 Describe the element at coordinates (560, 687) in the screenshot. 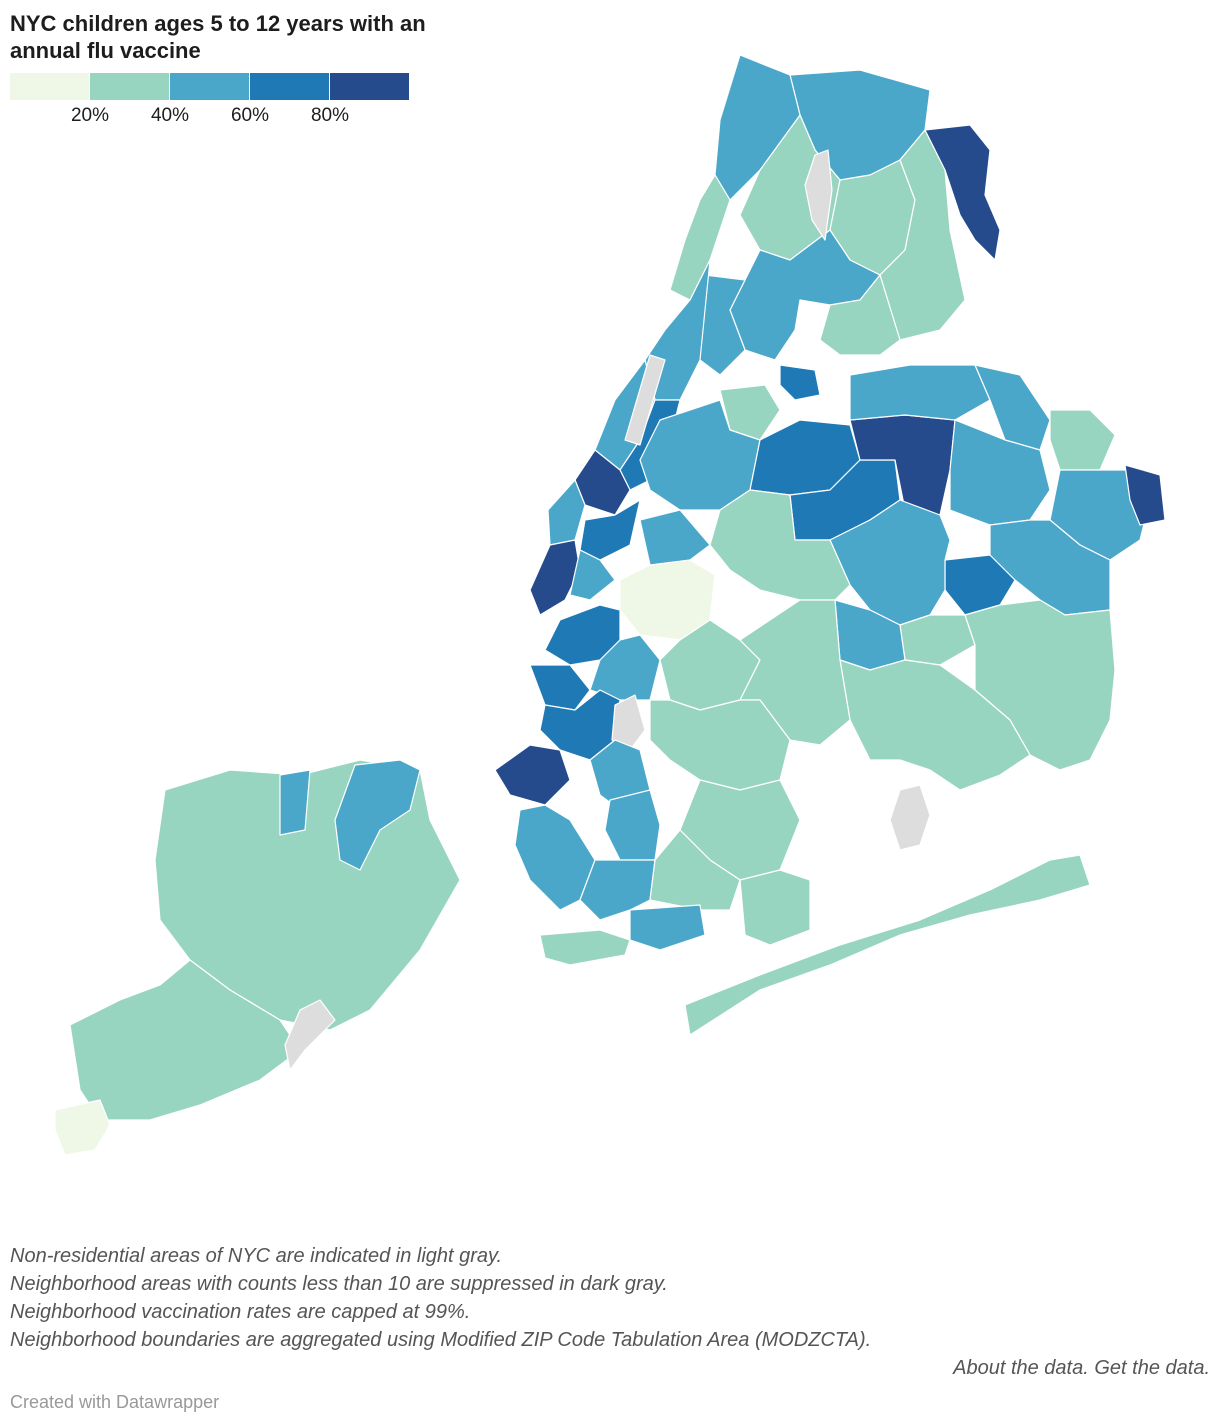

I see `brooklyn-red-hook` at that location.